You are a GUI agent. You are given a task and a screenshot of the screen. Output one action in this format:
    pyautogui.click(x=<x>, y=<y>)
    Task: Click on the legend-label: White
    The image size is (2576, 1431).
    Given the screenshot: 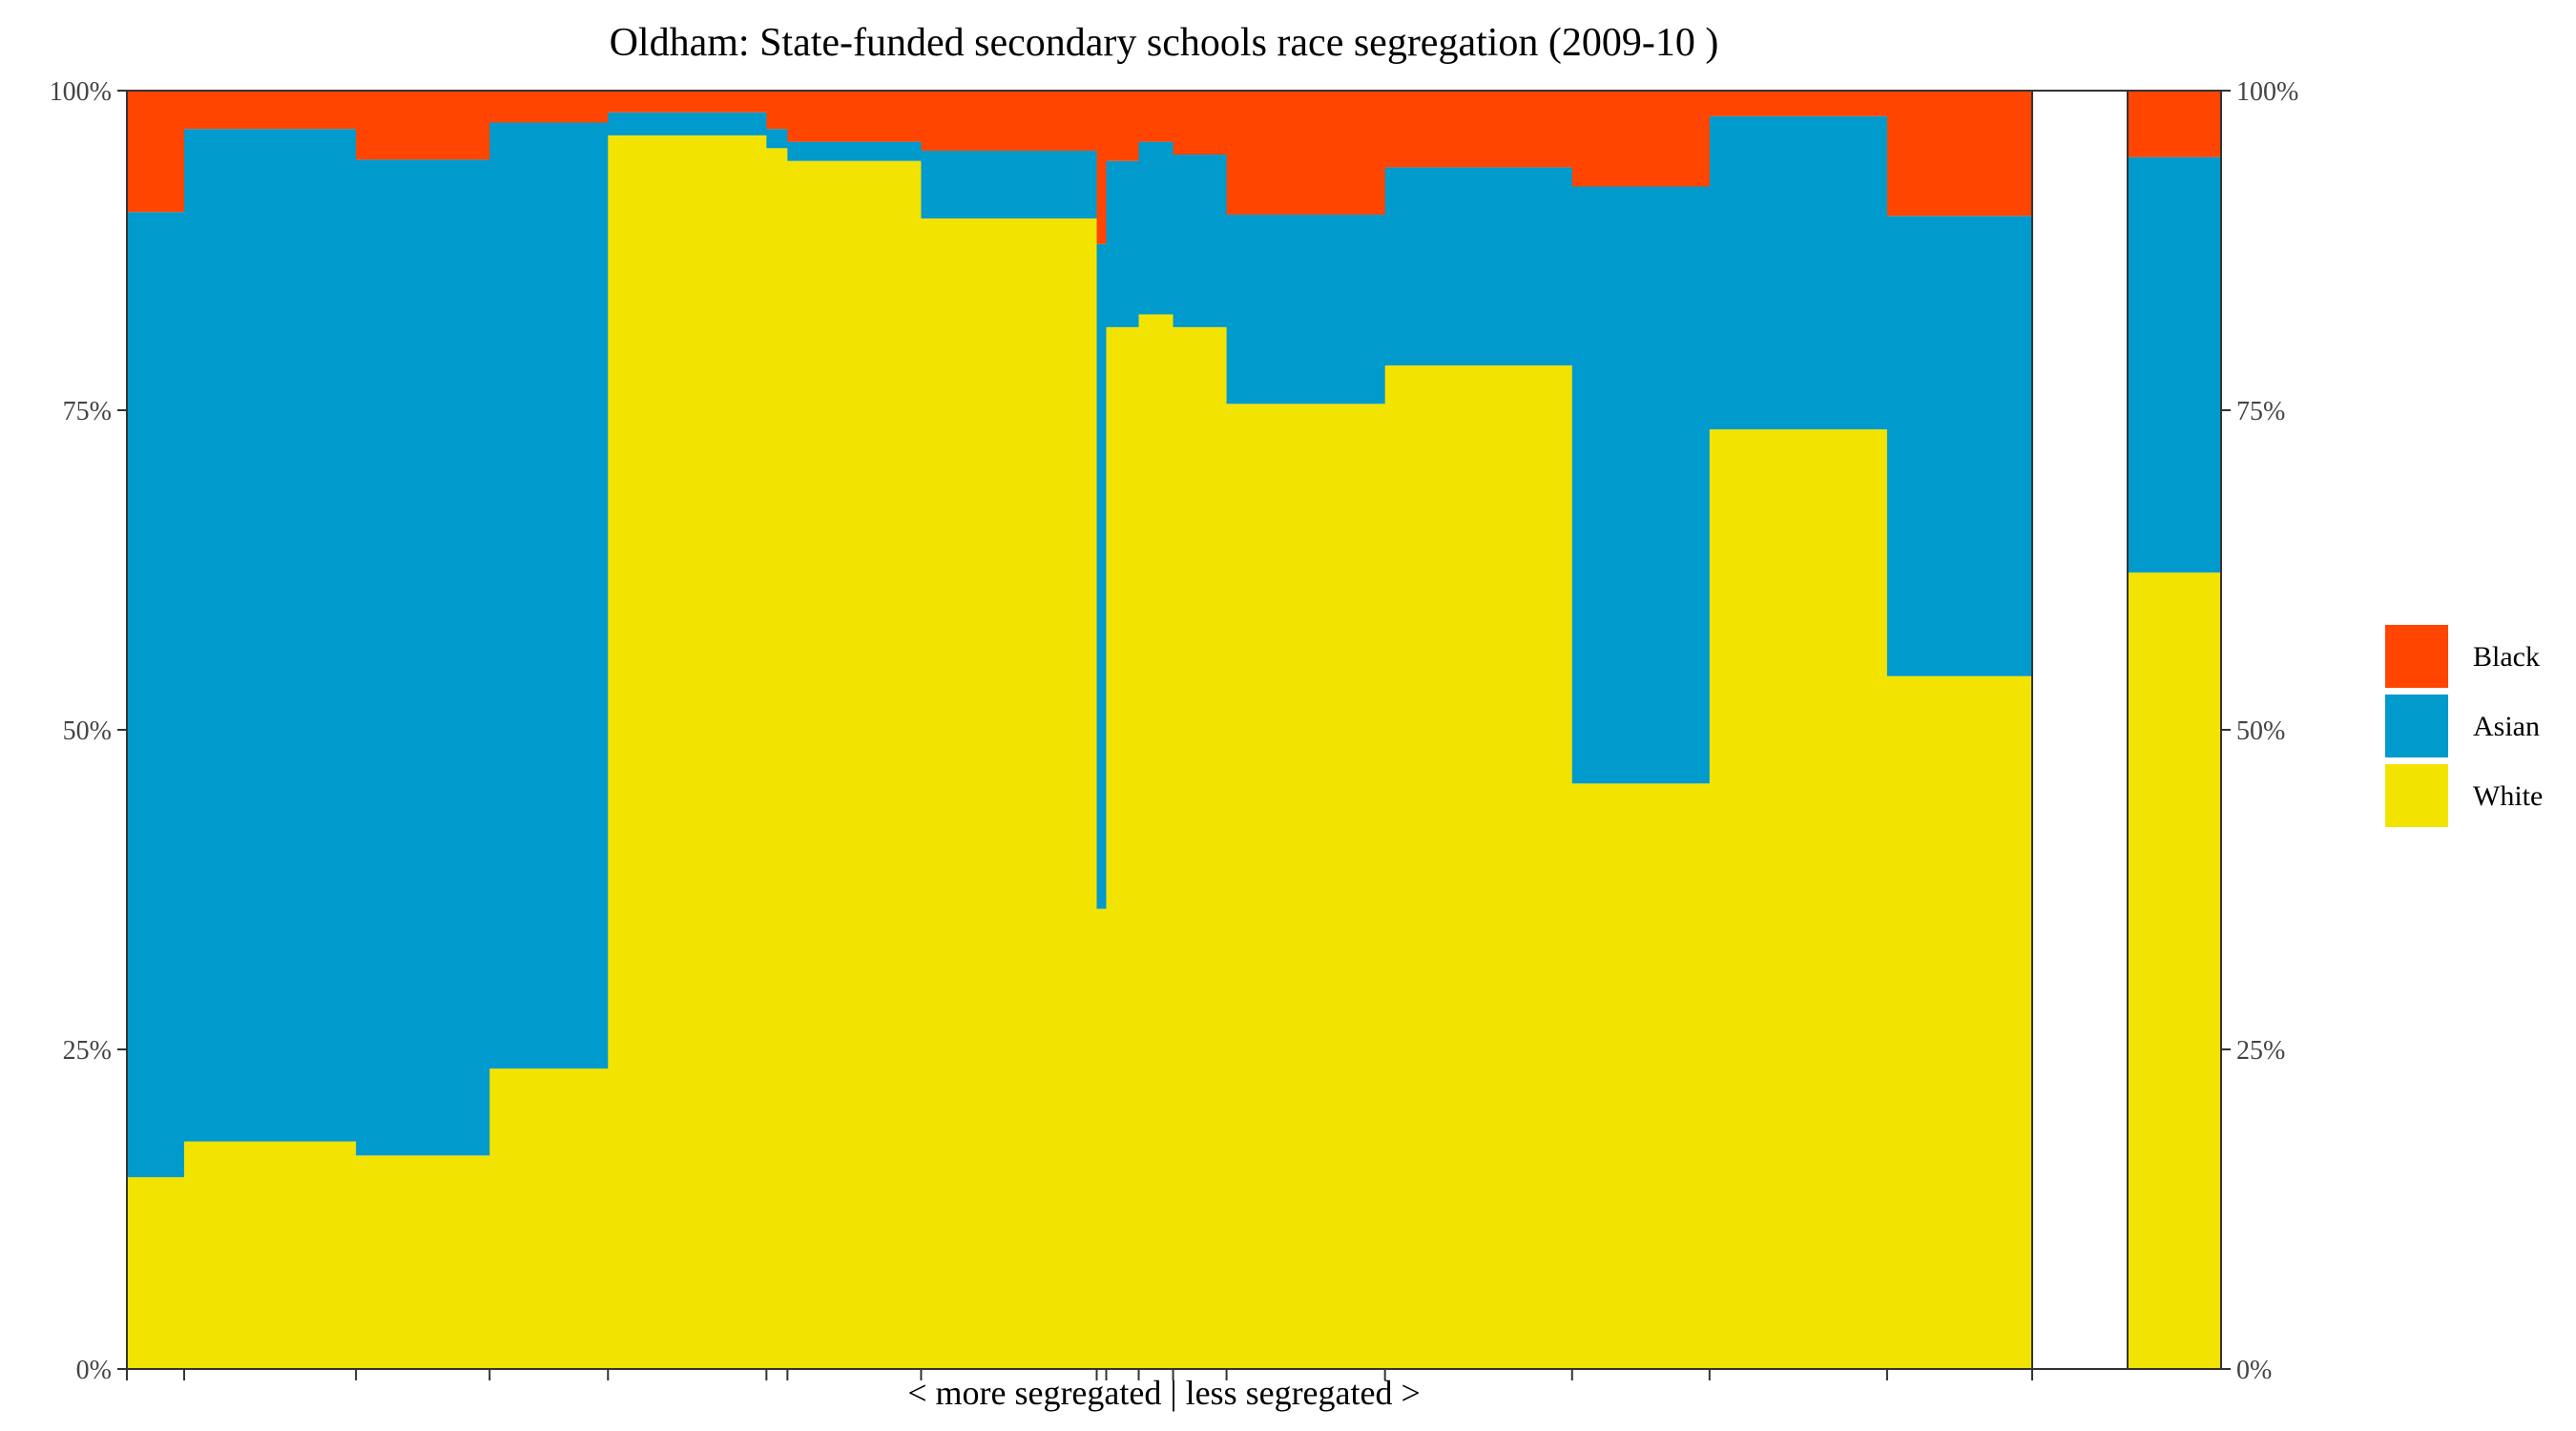 What is the action you would take?
    pyautogui.click(x=2508, y=796)
    